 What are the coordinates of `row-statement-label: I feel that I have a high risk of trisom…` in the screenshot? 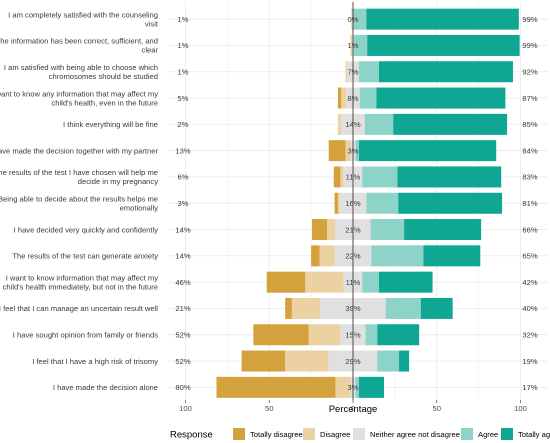 It's located at (95, 361).